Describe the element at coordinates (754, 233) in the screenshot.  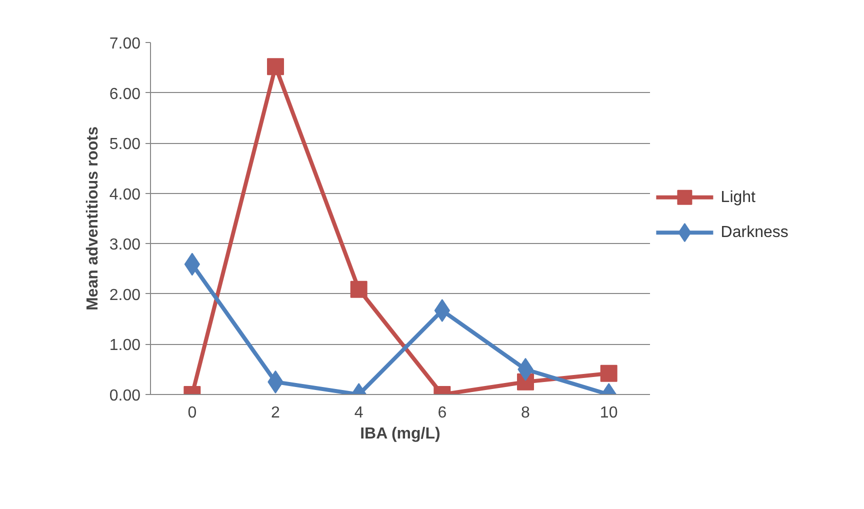
I see `legend-label: Darkness` at that location.